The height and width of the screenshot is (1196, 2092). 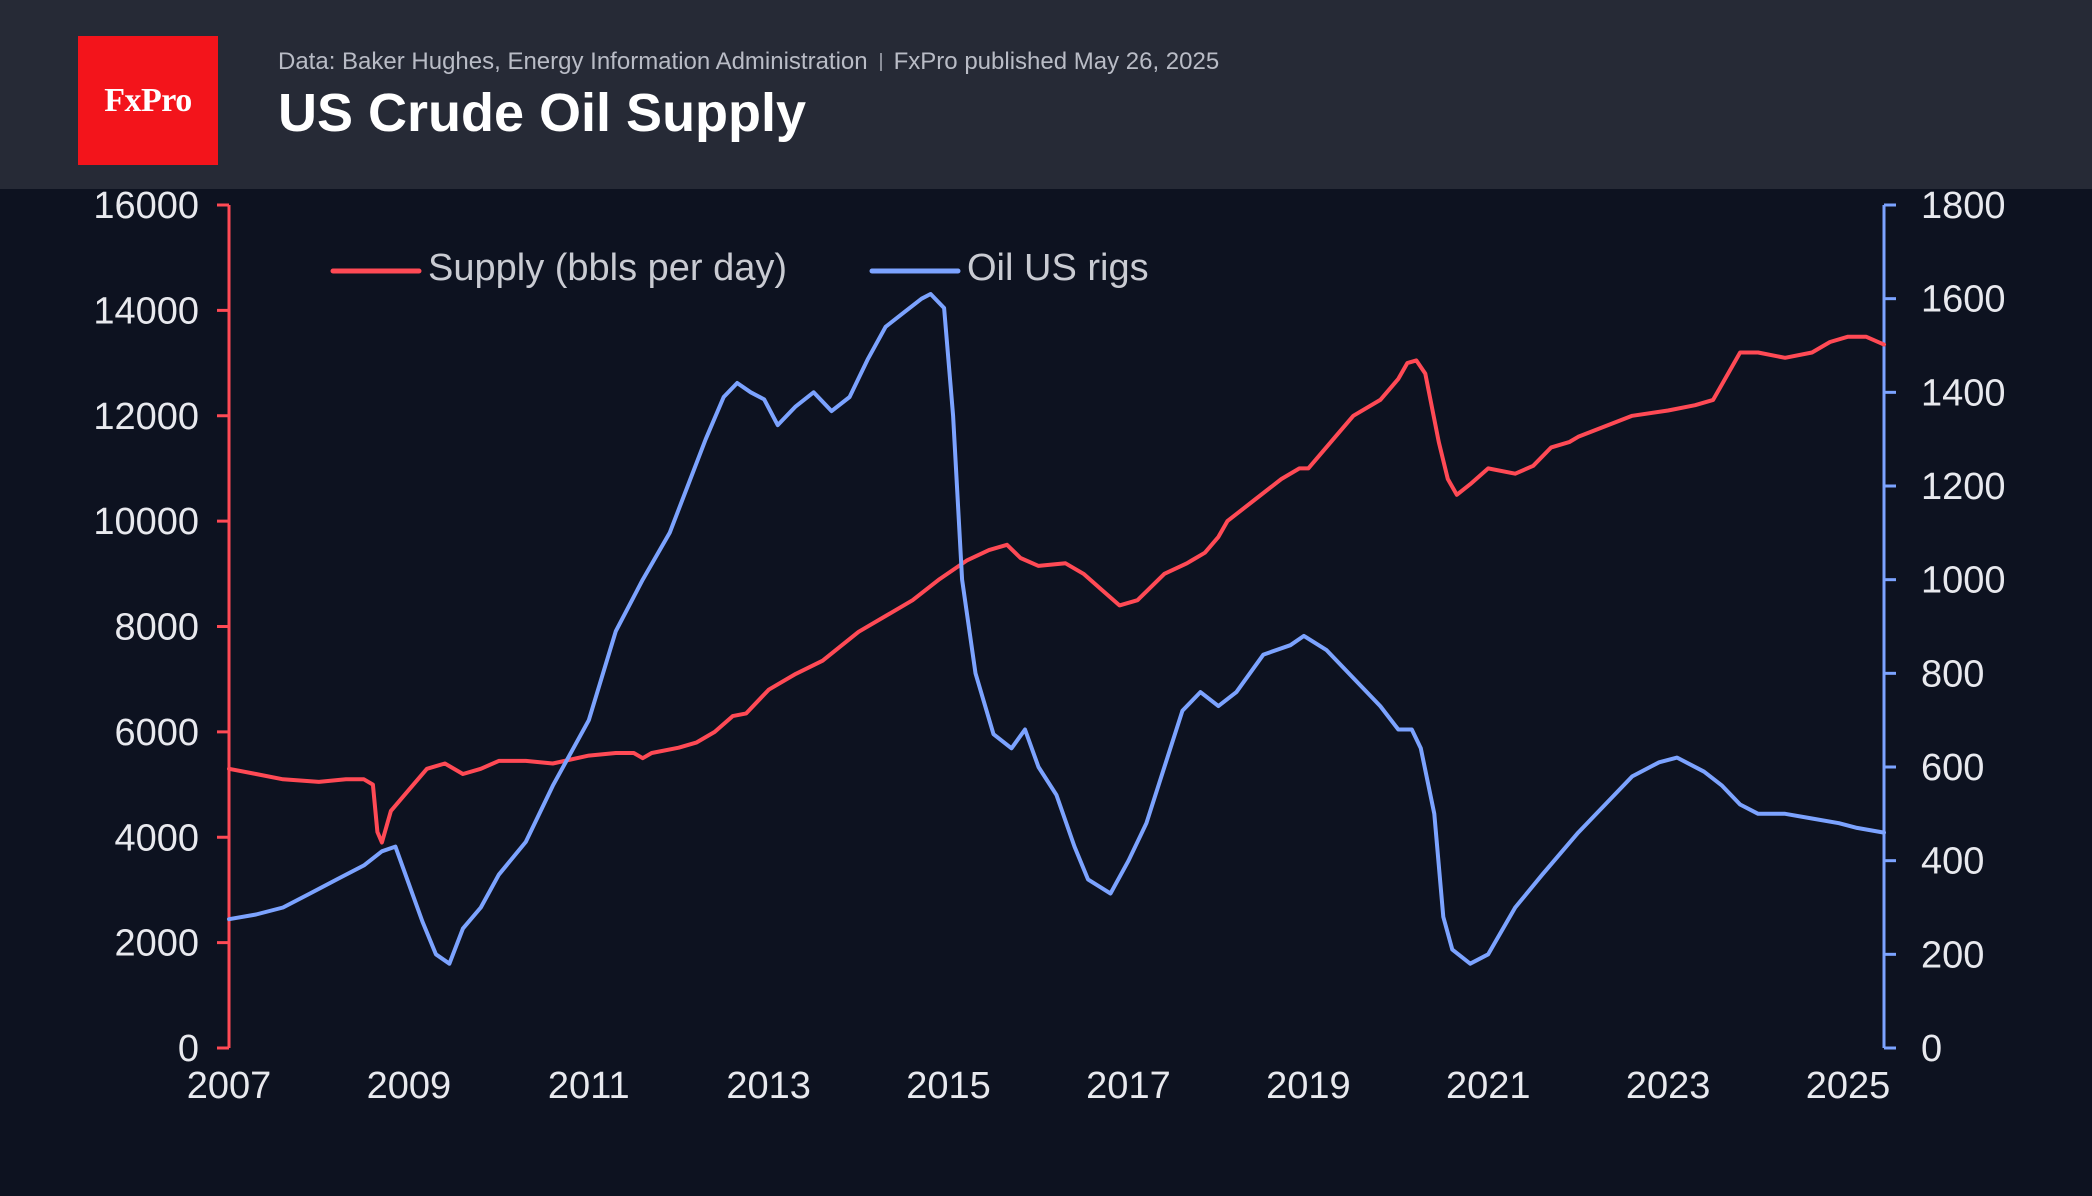 I want to click on x-axis-tick-label: 2009, so click(x=409, y=1086).